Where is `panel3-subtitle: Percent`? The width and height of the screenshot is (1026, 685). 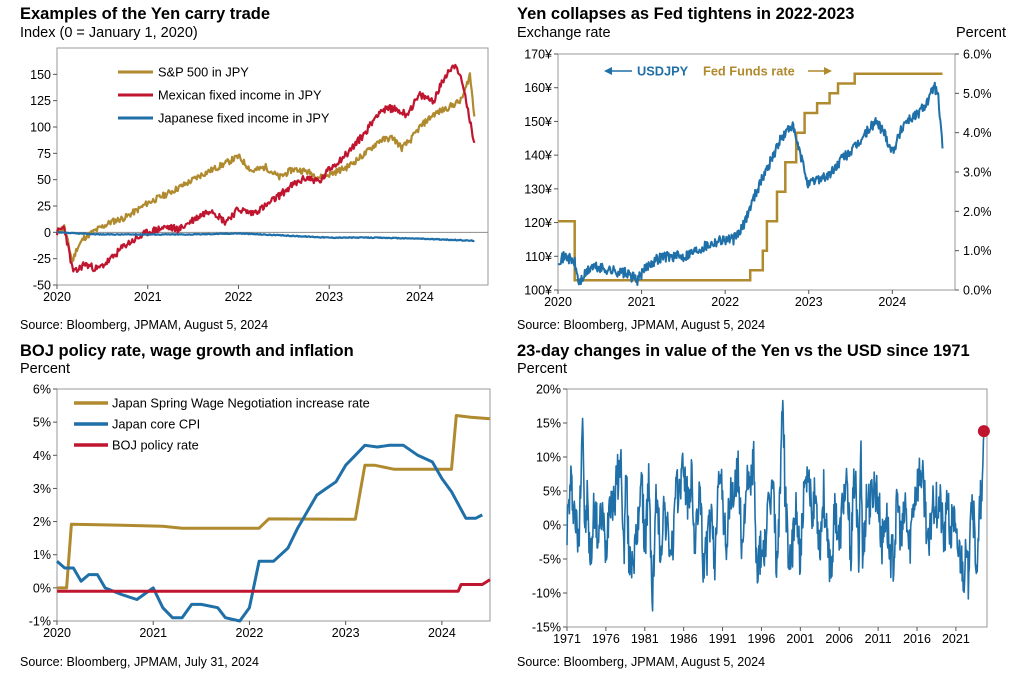 panel3-subtitle: Percent is located at coordinates (45, 369).